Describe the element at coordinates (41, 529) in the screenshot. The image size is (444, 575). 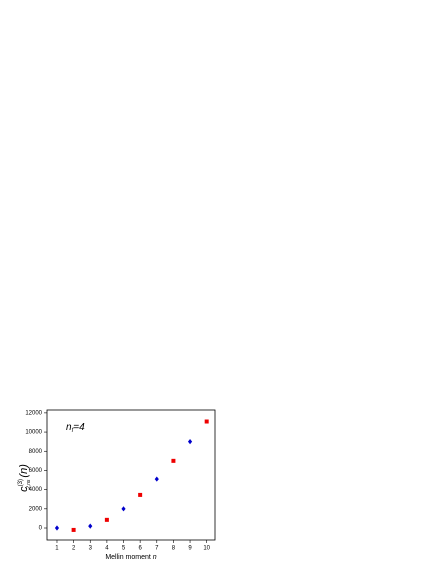
I see `y-tick-label: 0` at that location.